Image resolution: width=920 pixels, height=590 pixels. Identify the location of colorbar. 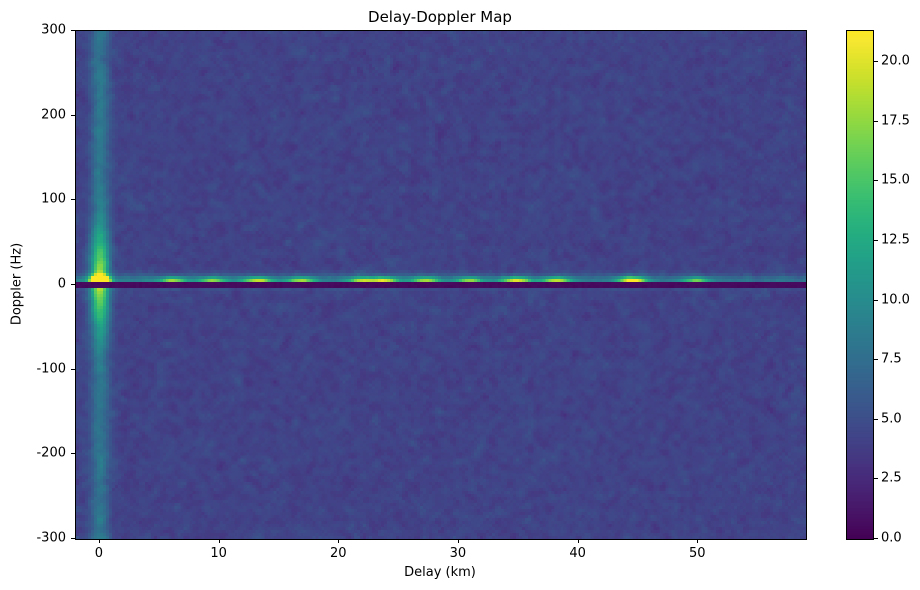
(860, 285).